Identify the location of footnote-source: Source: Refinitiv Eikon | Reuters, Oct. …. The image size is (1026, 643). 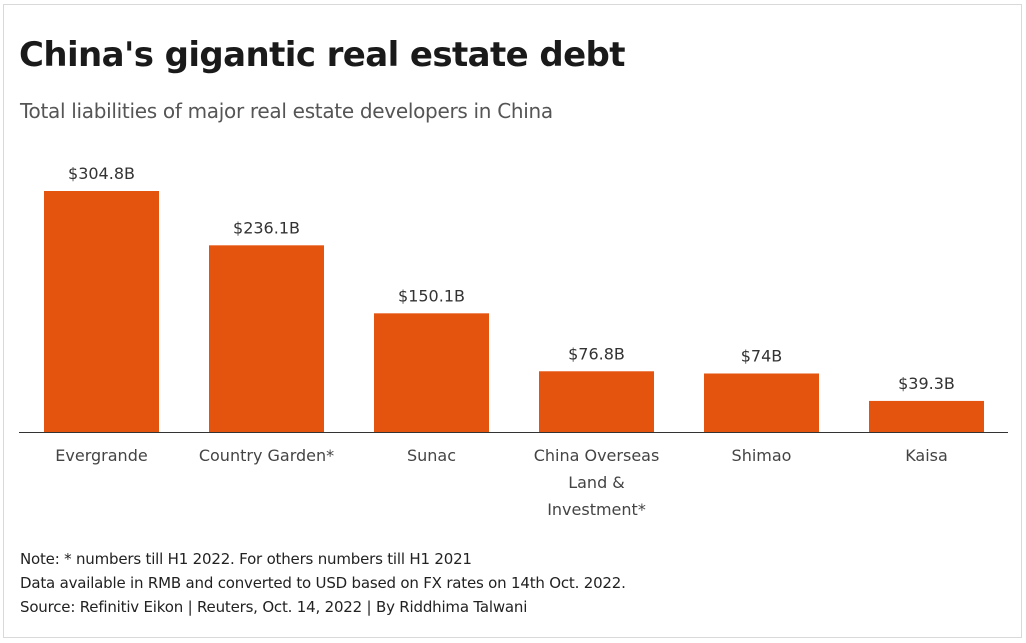
(274, 607).